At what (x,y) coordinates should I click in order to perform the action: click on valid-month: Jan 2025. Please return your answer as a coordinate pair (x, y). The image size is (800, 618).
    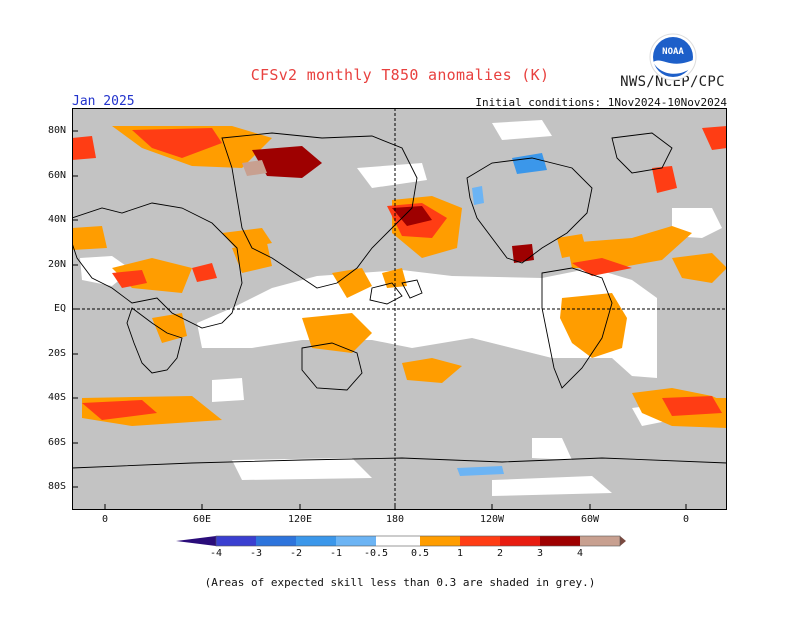
    Looking at the image, I should click on (103, 101).